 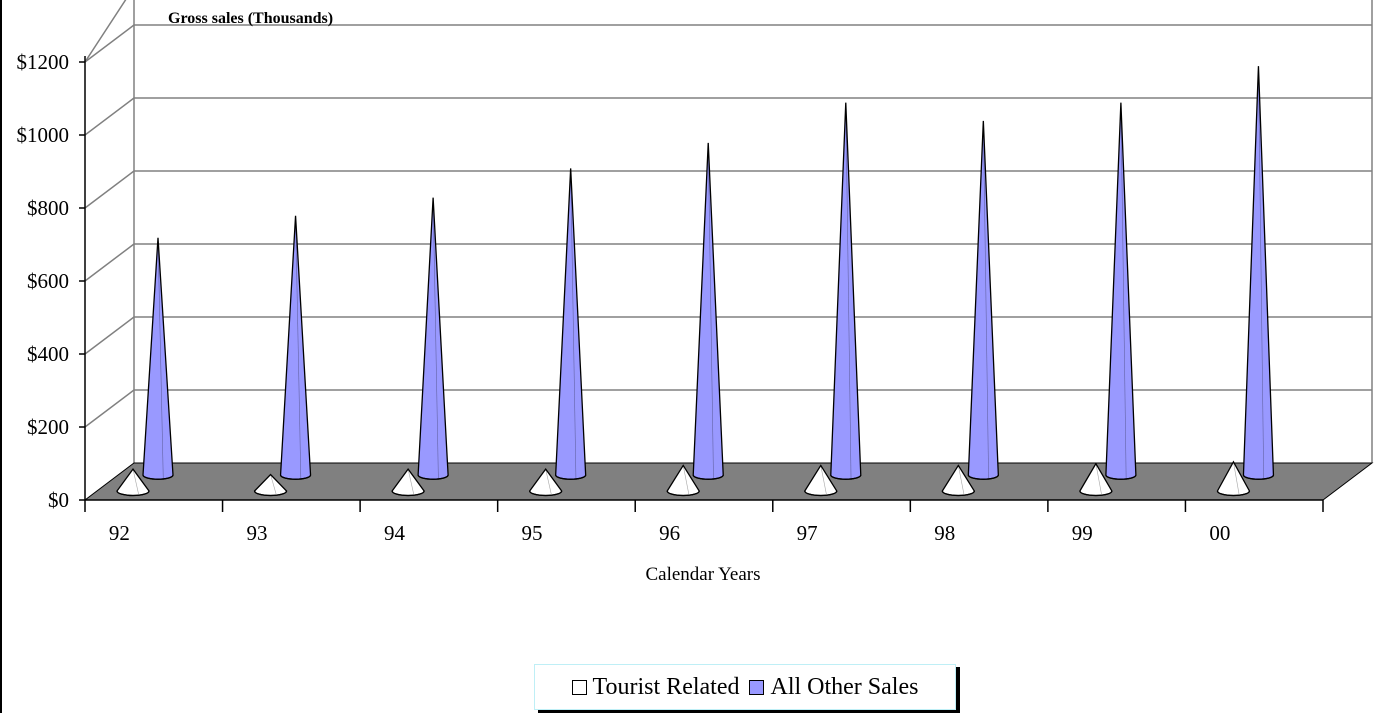 What do you see at coordinates (1121, 477) in the screenshot?
I see `cone-all-other-sales-99-base` at bounding box center [1121, 477].